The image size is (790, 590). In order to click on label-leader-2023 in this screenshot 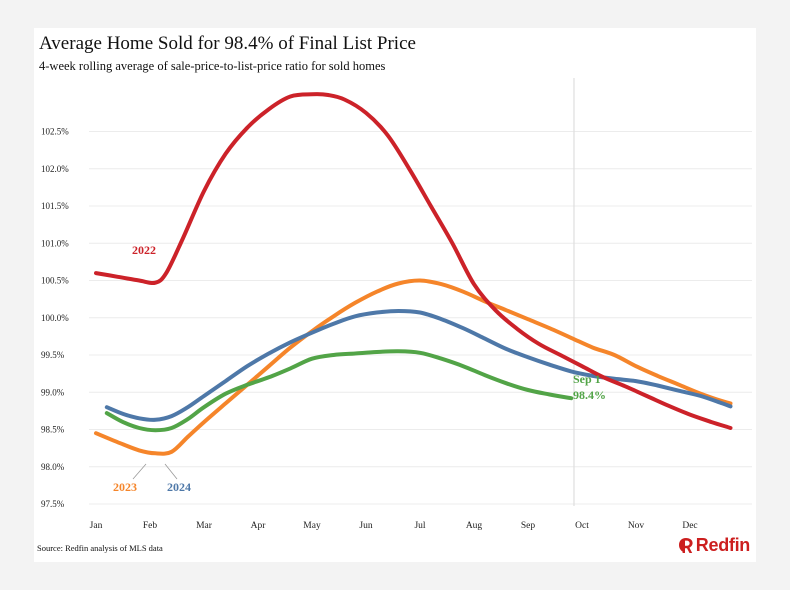, I will do `click(139, 471)`.